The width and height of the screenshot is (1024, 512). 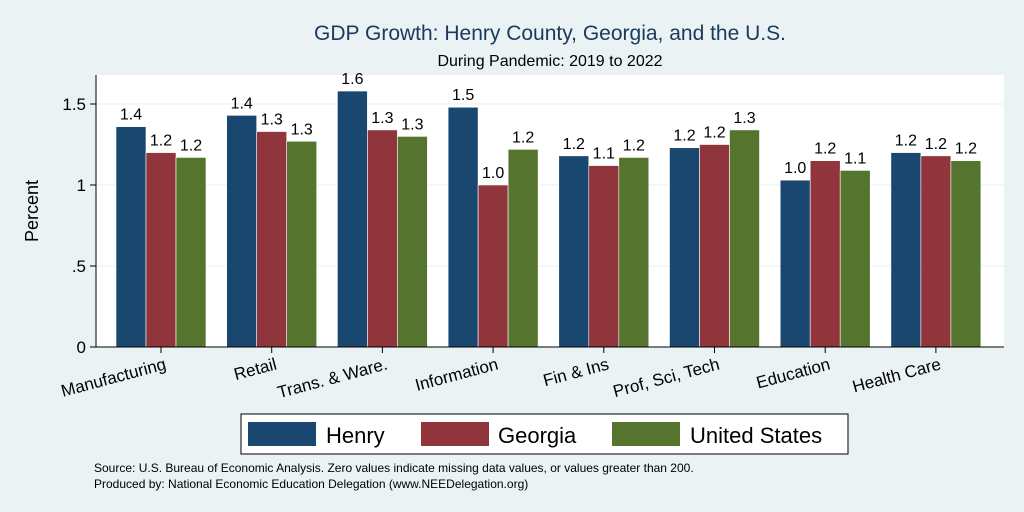 I want to click on legend-swatch-united-states, so click(x=646, y=434).